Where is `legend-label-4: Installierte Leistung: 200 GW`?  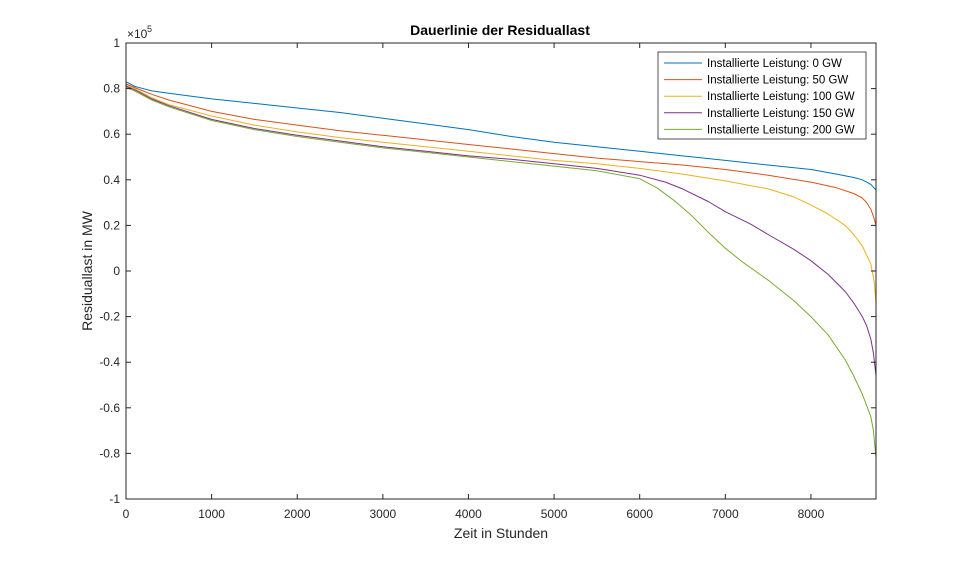
legend-label-4: Installierte Leistung: 200 GW is located at coordinates (781, 130).